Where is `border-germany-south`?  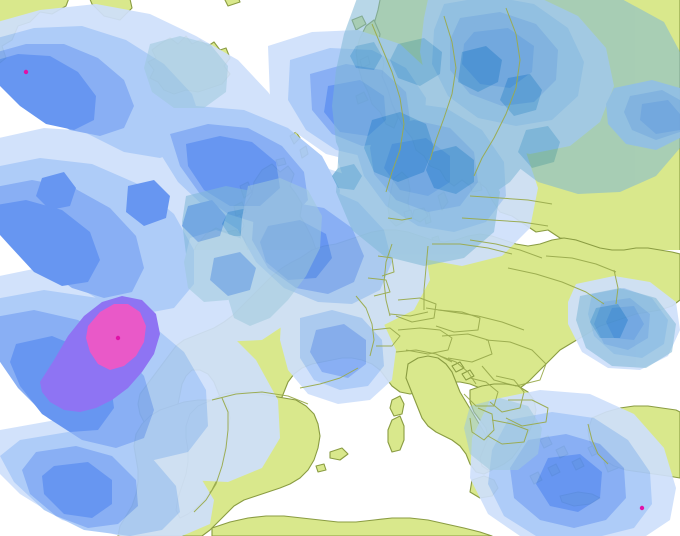 border-germany-south is located at coordinates (409, 314).